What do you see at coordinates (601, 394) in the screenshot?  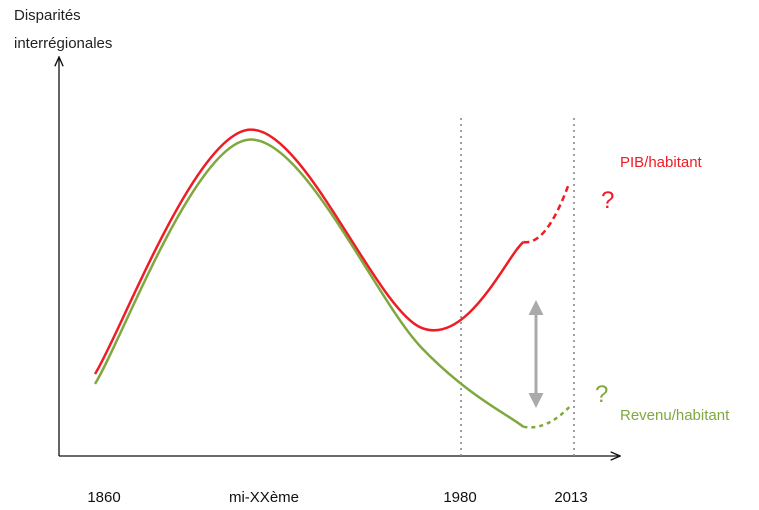 I see `question-mark-revenu: ?` at bounding box center [601, 394].